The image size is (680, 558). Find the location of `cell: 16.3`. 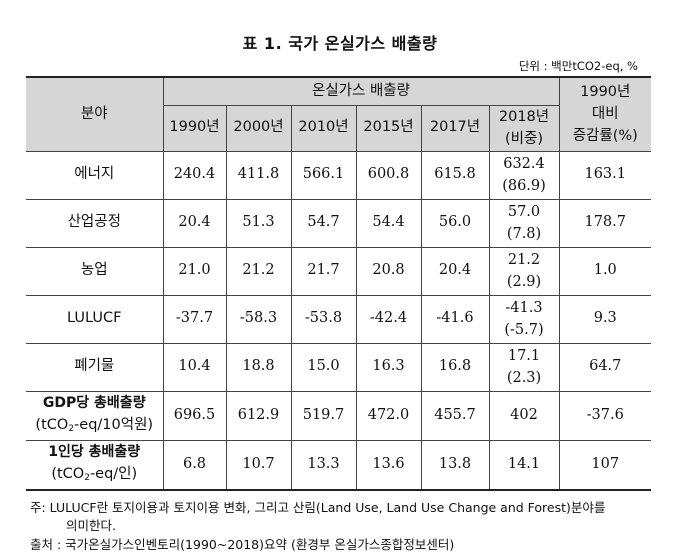

cell: 16.3 is located at coordinates (388, 367).